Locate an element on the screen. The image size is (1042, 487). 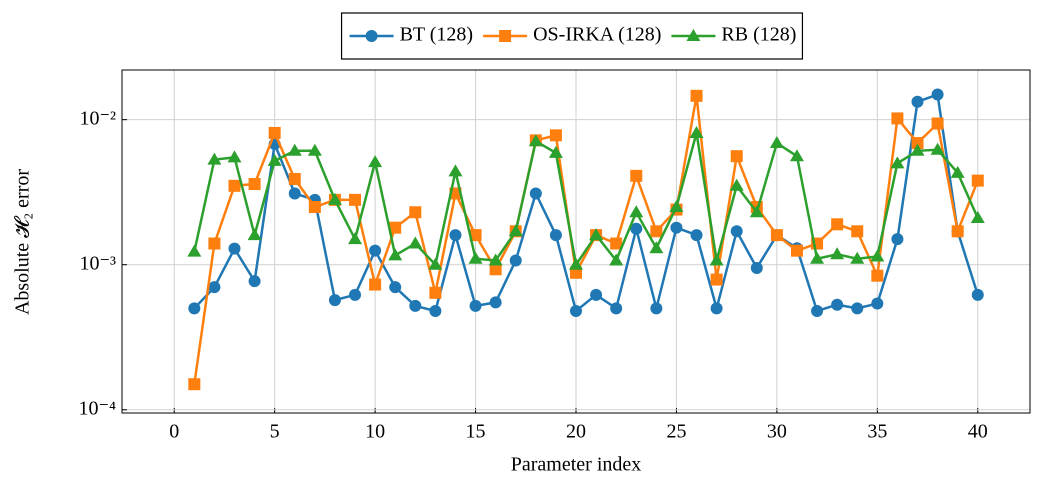
y-tick-label: 10⁻² is located at coordinates (97, 118).